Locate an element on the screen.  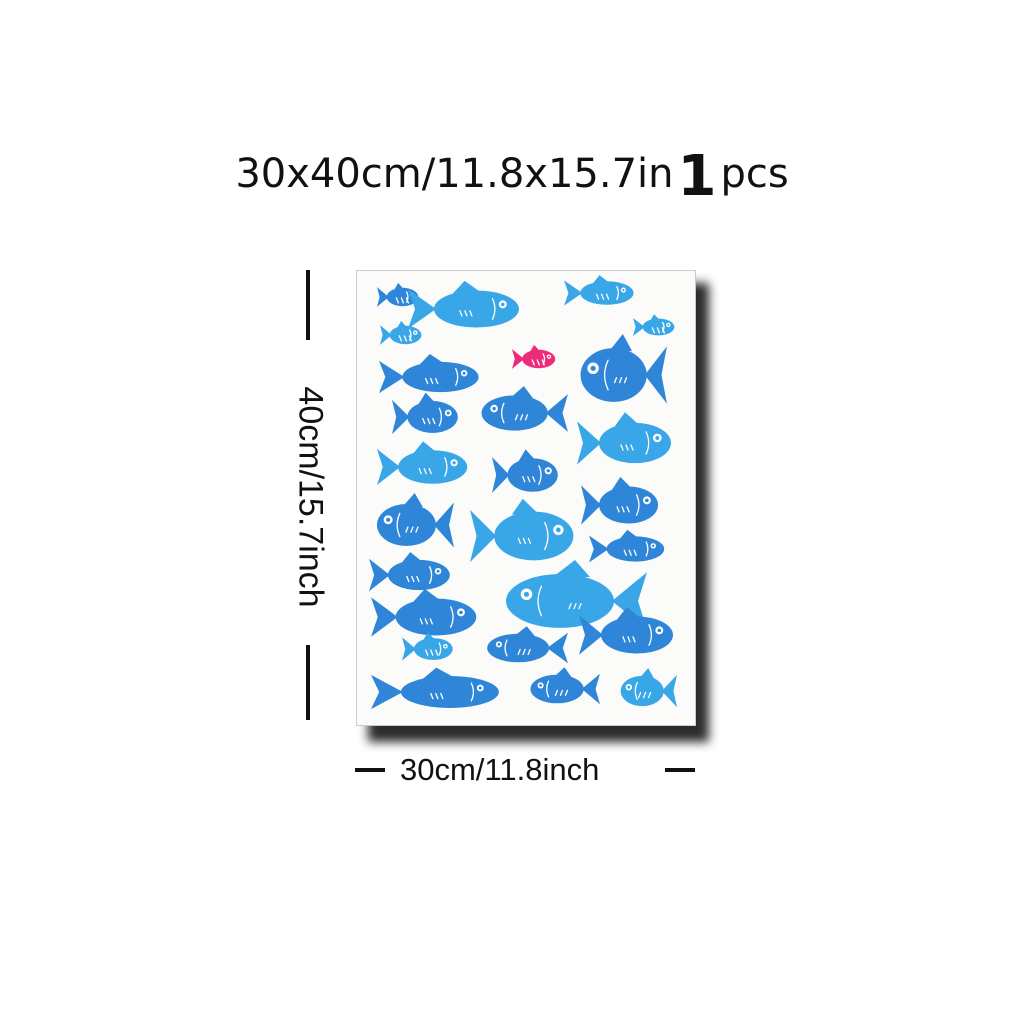
width-dimension-line-left is located at coordinates (370, 770).